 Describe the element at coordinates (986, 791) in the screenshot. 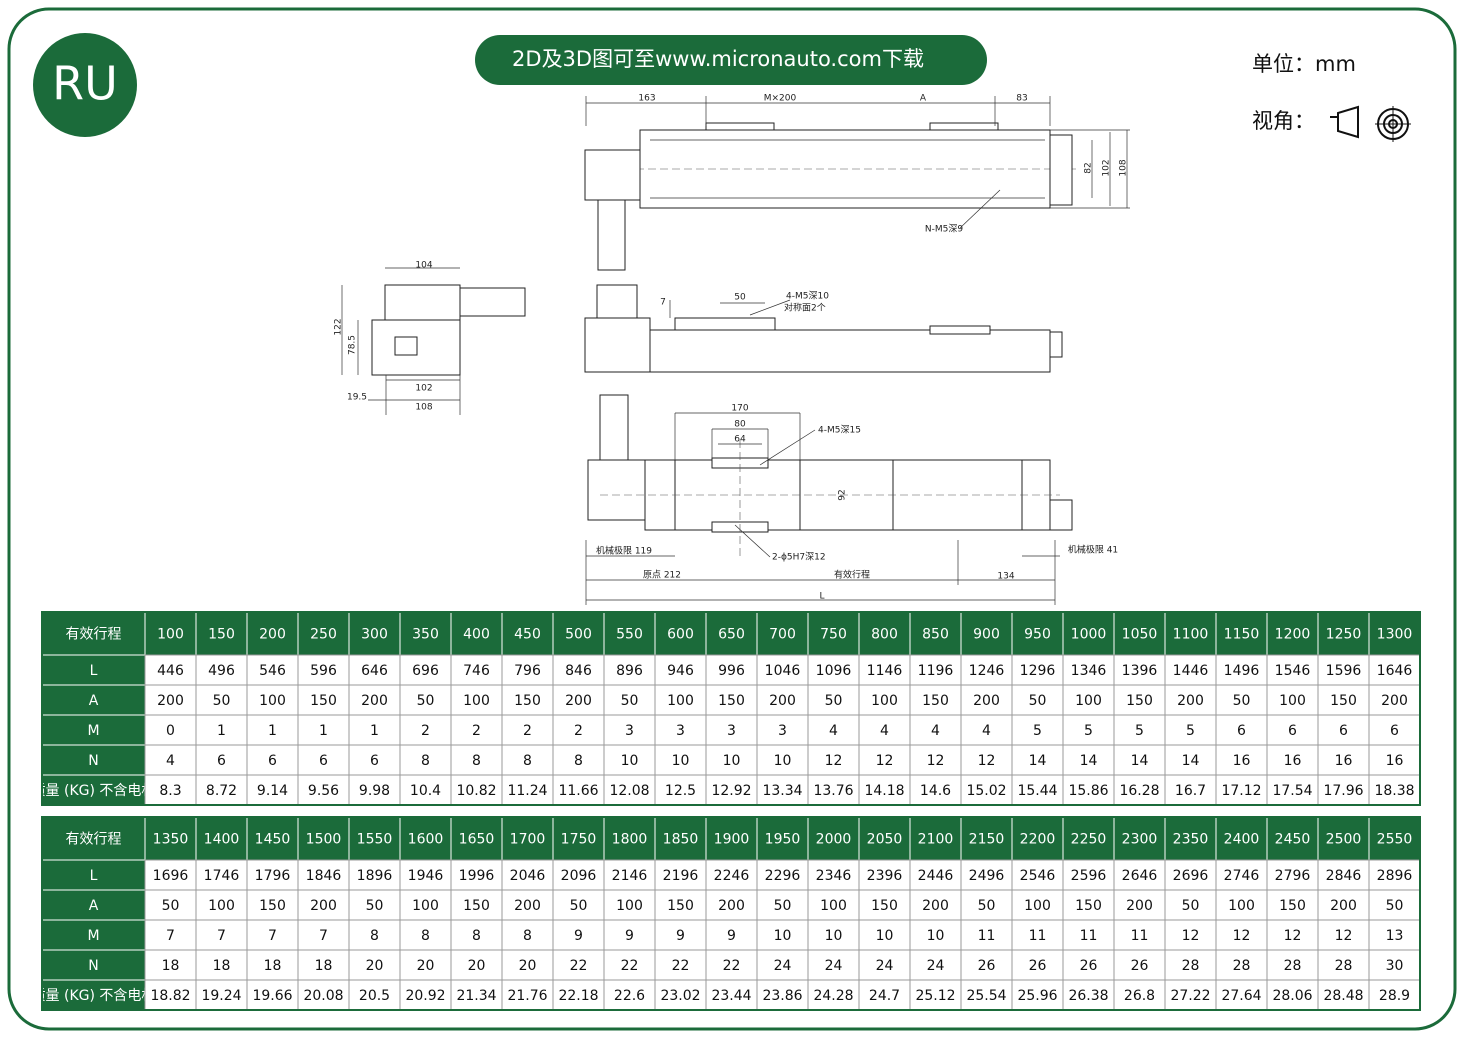

I see `table-value: 15.02` at that location.